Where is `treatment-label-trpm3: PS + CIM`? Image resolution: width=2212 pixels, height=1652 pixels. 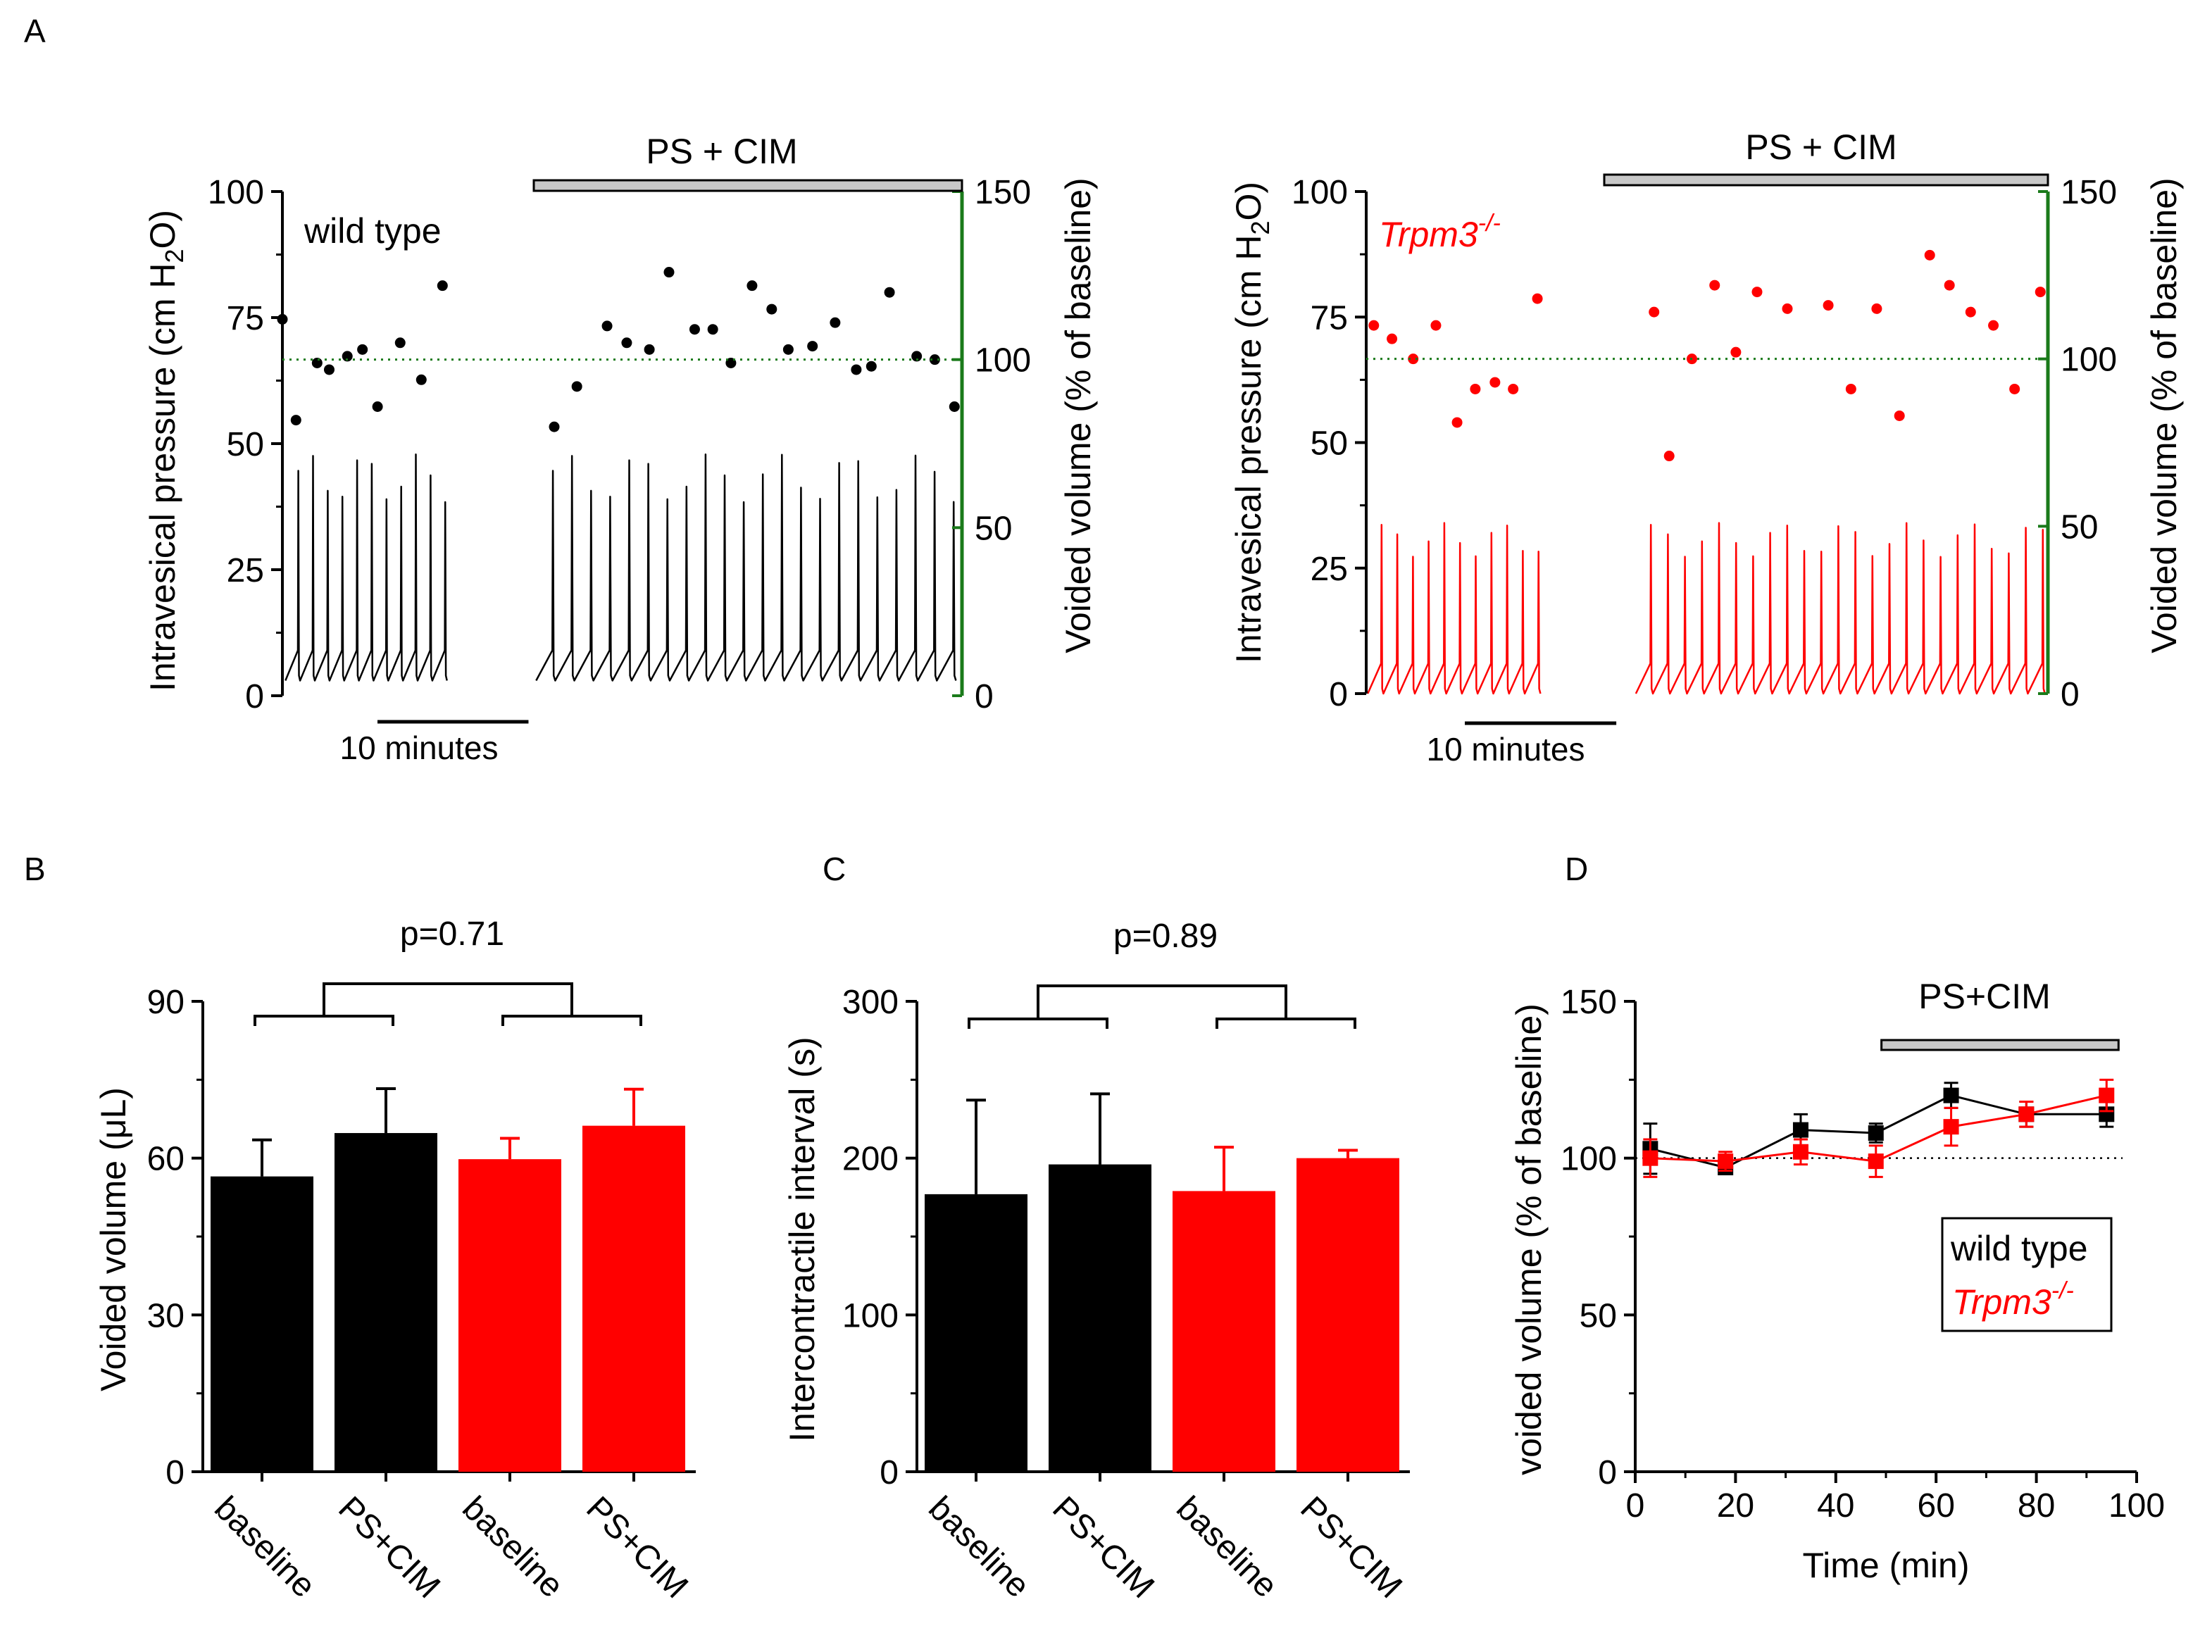 treatment-label-trpm3: PS + CIM is located at coordinates (1821, 147).